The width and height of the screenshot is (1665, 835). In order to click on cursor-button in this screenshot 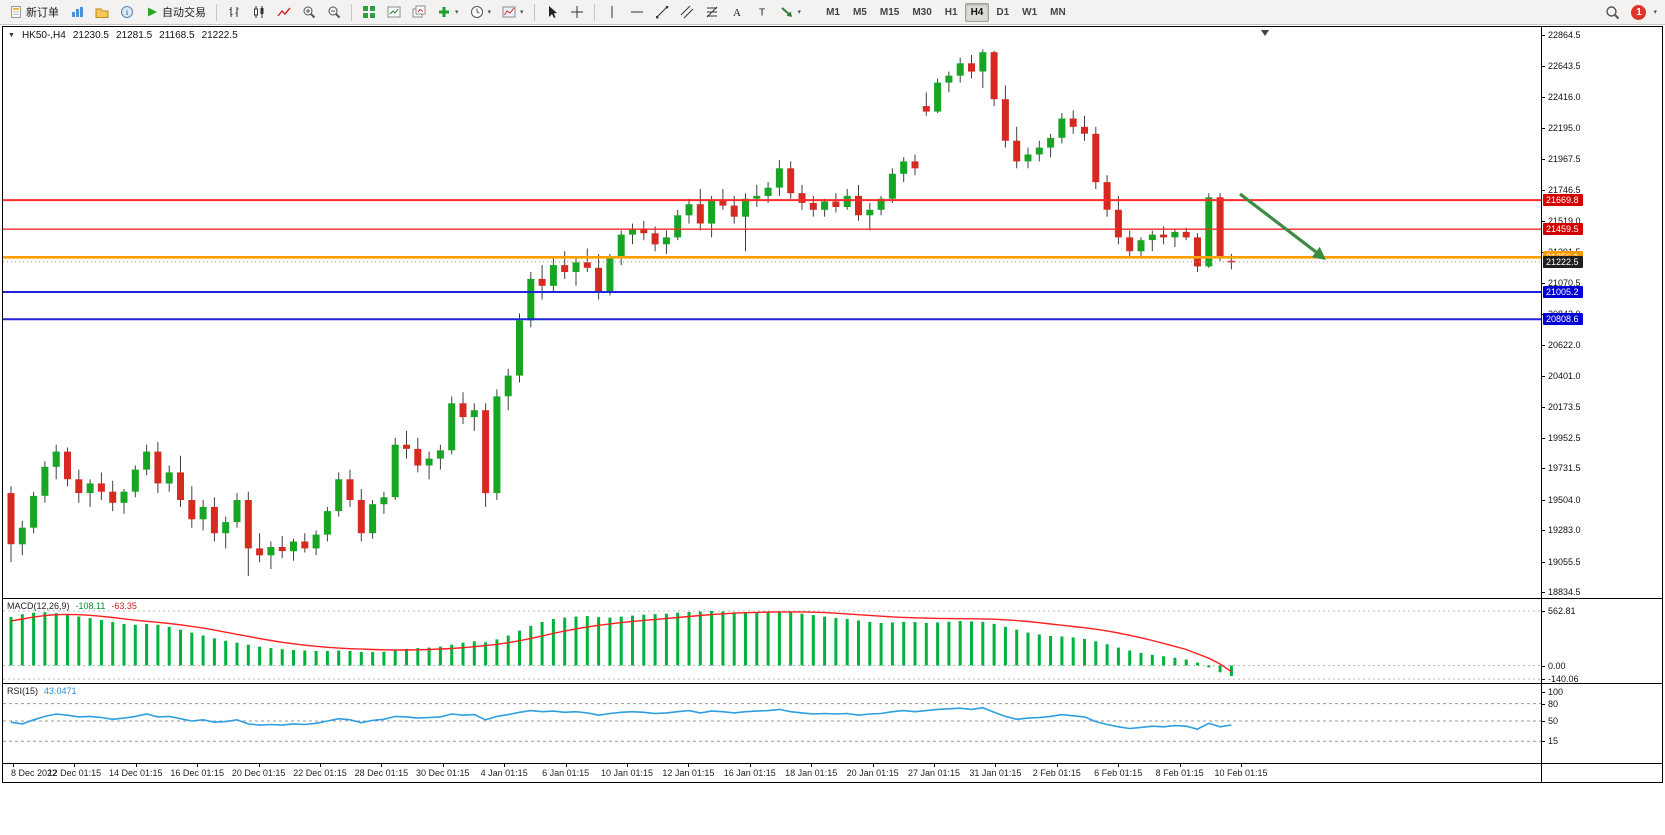, I will do `click(552, 12)`.